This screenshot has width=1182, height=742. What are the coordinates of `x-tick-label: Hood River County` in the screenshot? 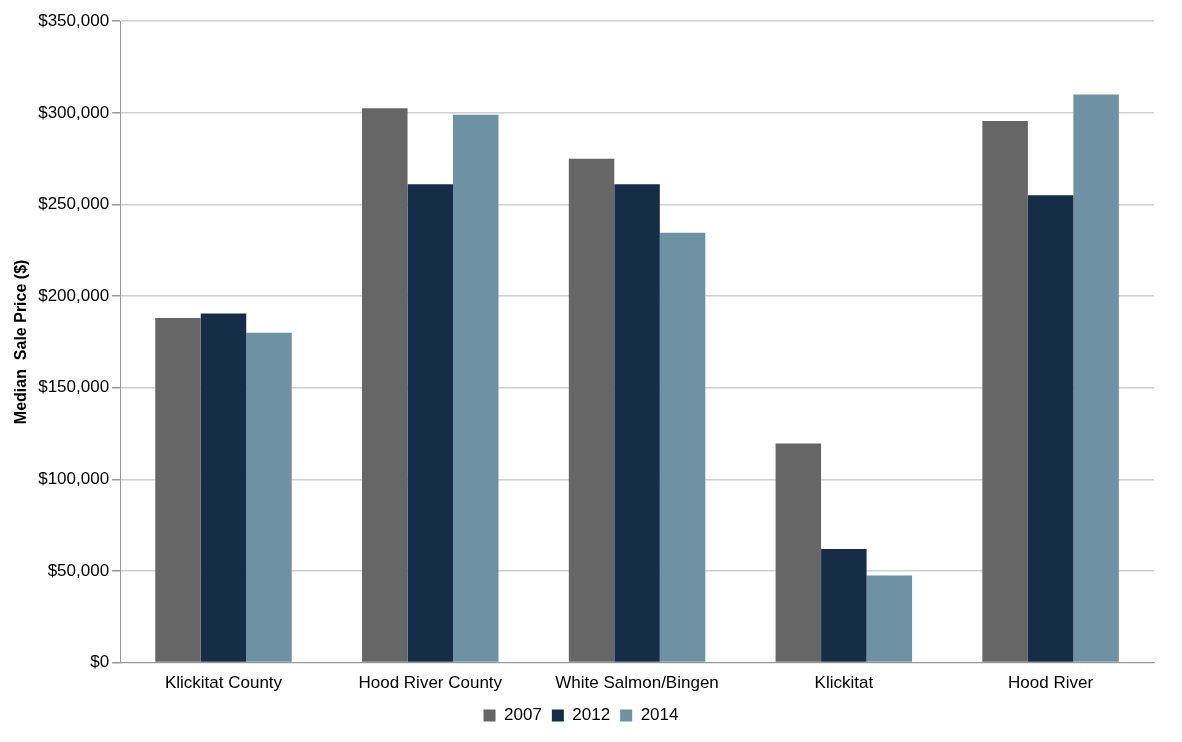 It's located at (430, 683).